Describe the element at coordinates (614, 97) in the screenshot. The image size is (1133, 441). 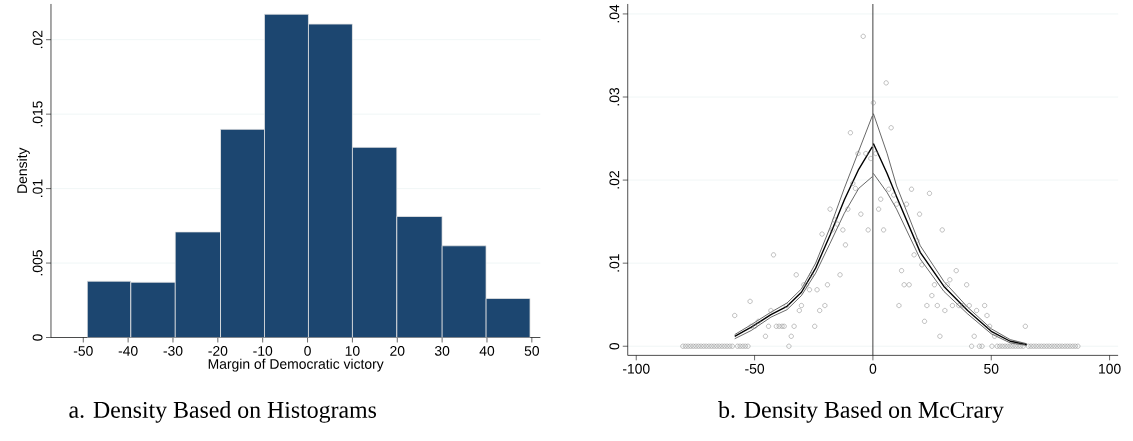
I see `y-tick-label: .03` at that location.